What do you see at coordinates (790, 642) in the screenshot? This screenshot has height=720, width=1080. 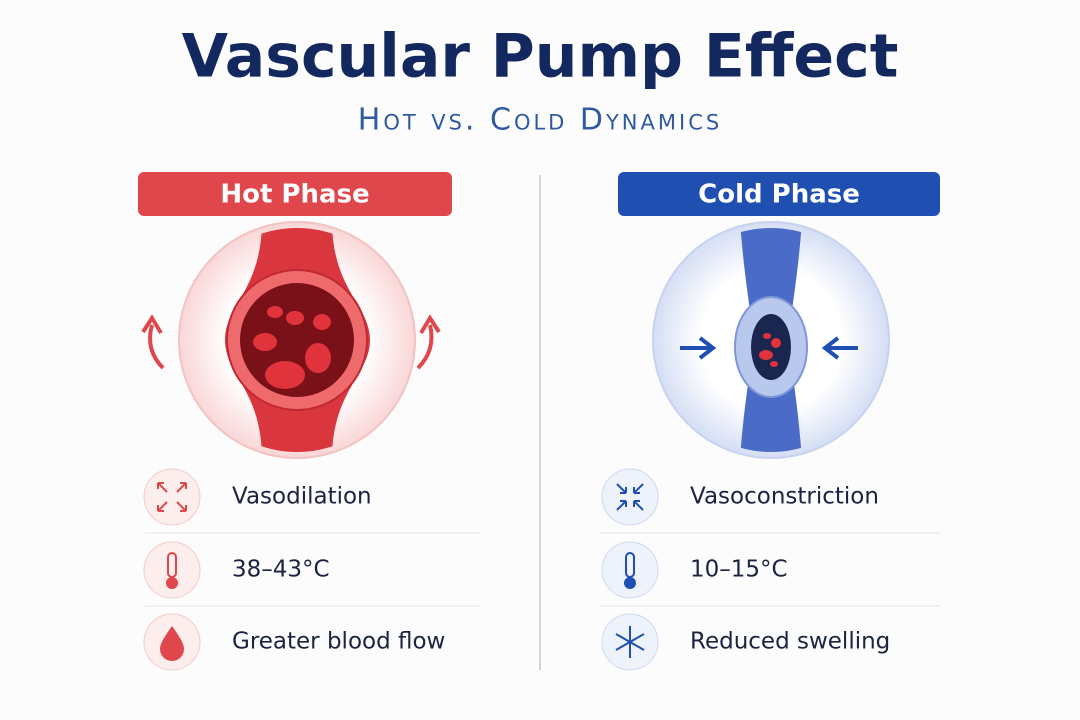 I see `item-text: Reduced swelling` at bounding box center [790, 642].